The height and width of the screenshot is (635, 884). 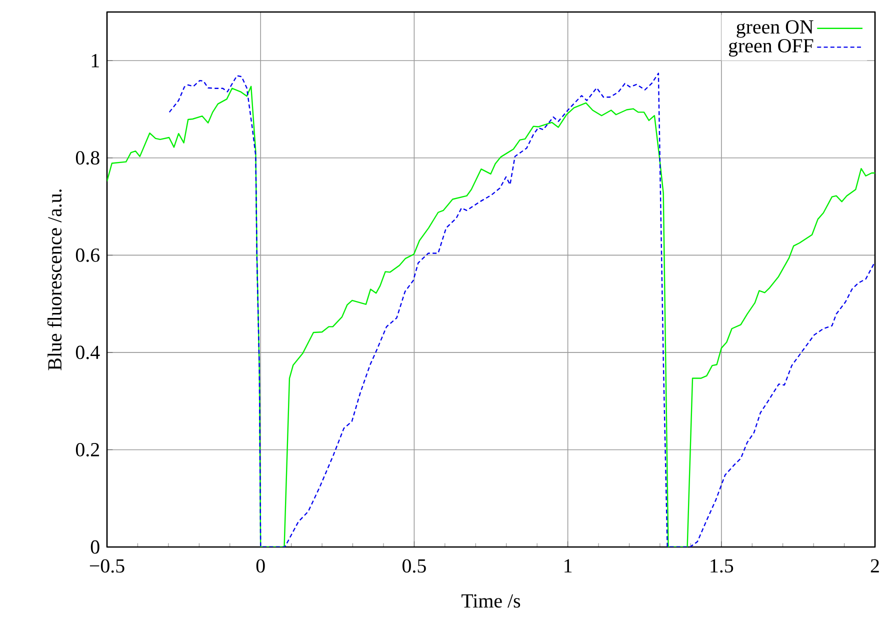 I want to click on x-tick-label: 1.5, so click(x=722, y=566).